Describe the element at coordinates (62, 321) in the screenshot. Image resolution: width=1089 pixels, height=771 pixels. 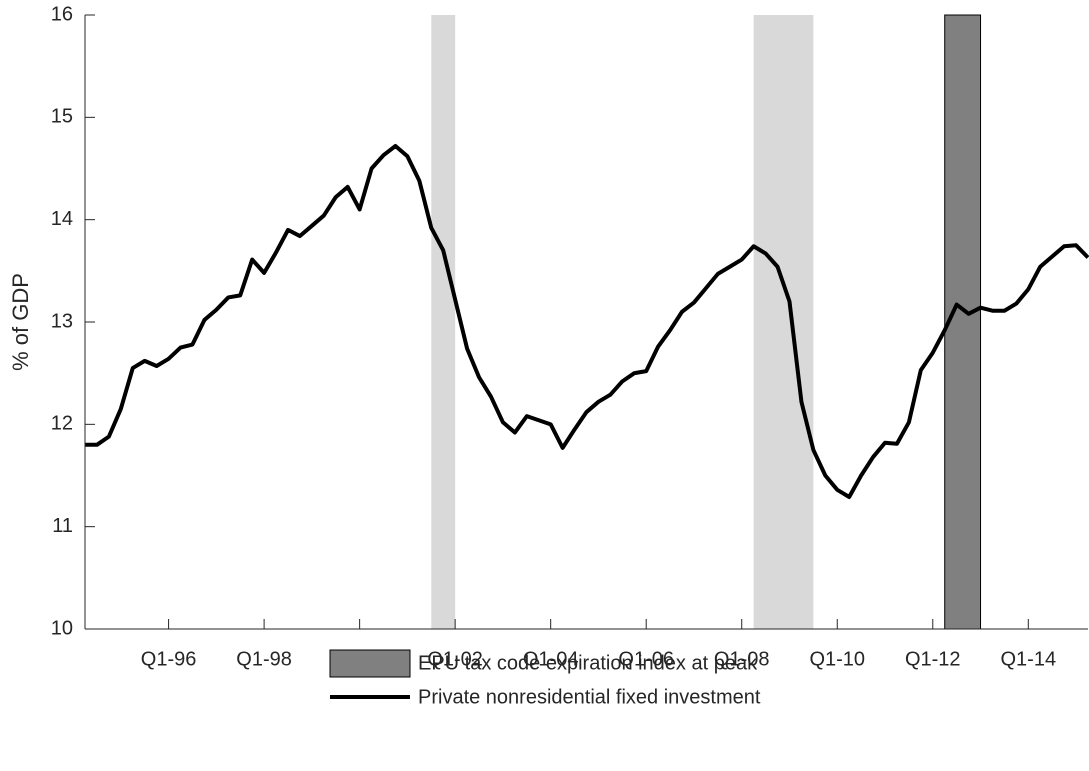
I see `y-tick-label: 13` at that location.